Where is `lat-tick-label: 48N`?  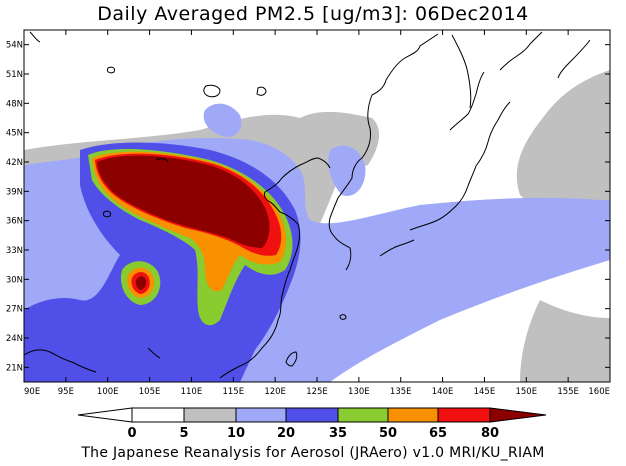
lat-tick-label: 48N is located at coordinates (14, 104).